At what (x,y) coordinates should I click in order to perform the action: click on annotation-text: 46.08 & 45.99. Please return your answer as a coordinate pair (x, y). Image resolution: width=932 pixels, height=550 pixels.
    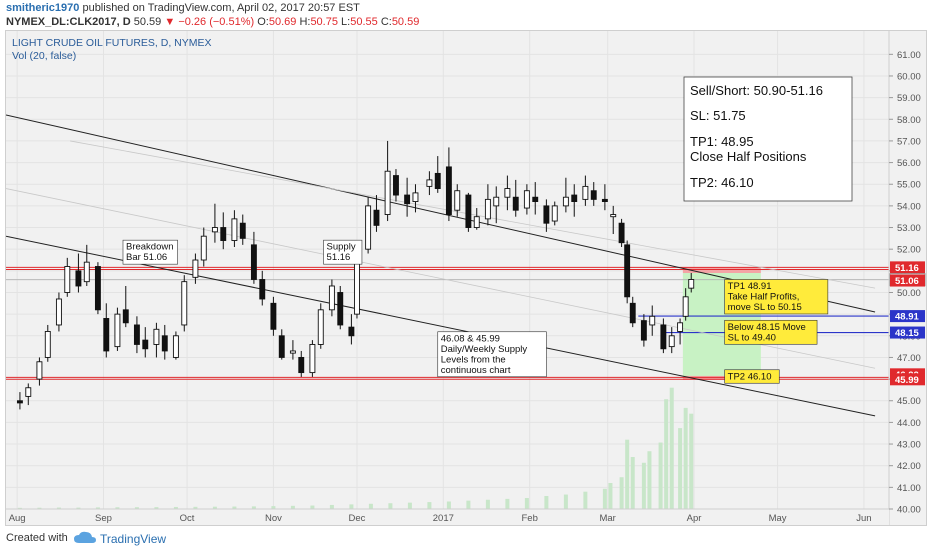
    Looking at the image, I should click on (470, 338).